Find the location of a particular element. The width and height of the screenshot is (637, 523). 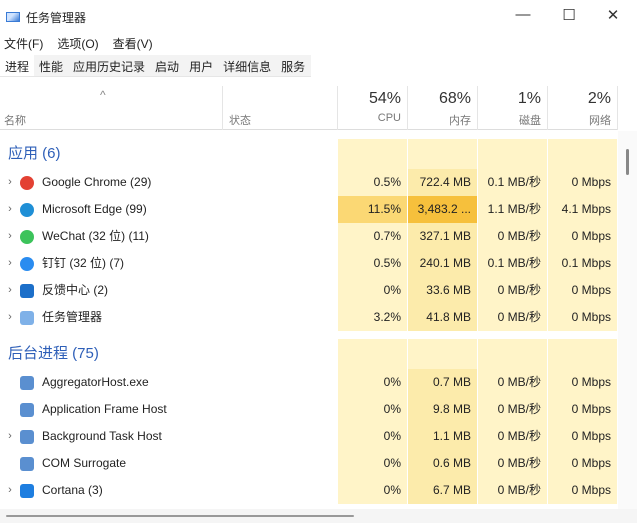

process-name-cell: › Cortana (3) is located at coordinates (51, 490).